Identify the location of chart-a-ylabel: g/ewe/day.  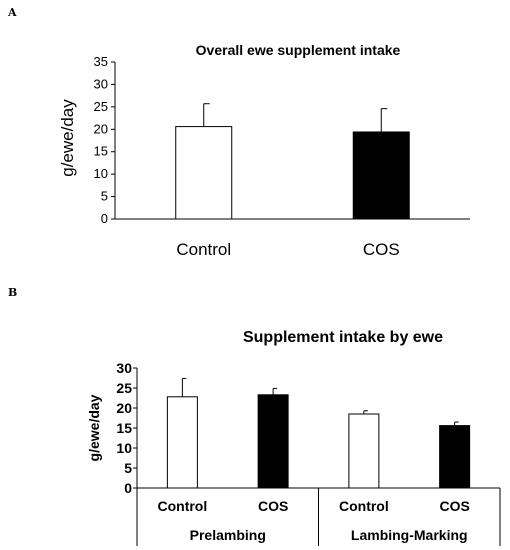
(67, 138).